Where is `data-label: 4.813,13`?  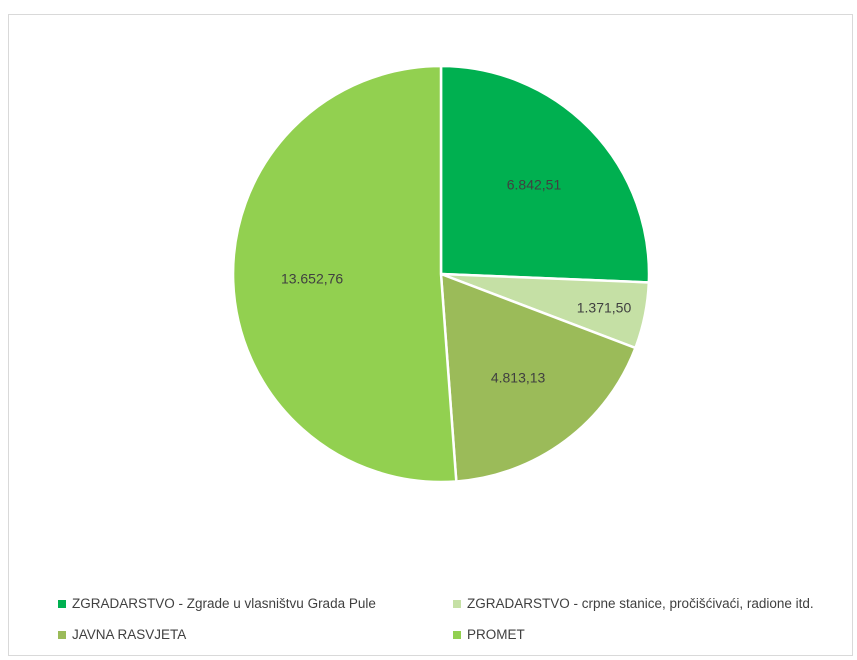
data-label: 4.813,13 is located at coordinates (518, 377).